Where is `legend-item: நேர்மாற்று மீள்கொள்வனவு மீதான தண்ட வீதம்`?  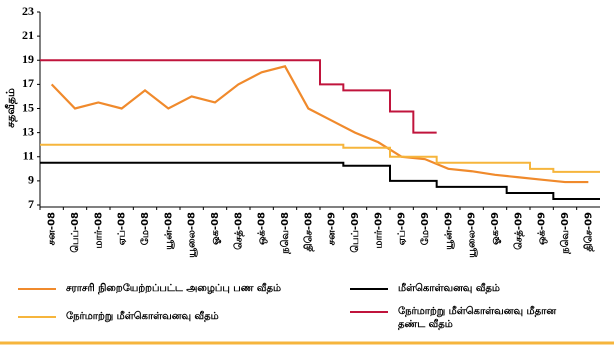
legend-item: நேர்மாற்று மீள்கொள்வனவு மீதான தண்ட வீதம் is located at coordinates (454, 318).